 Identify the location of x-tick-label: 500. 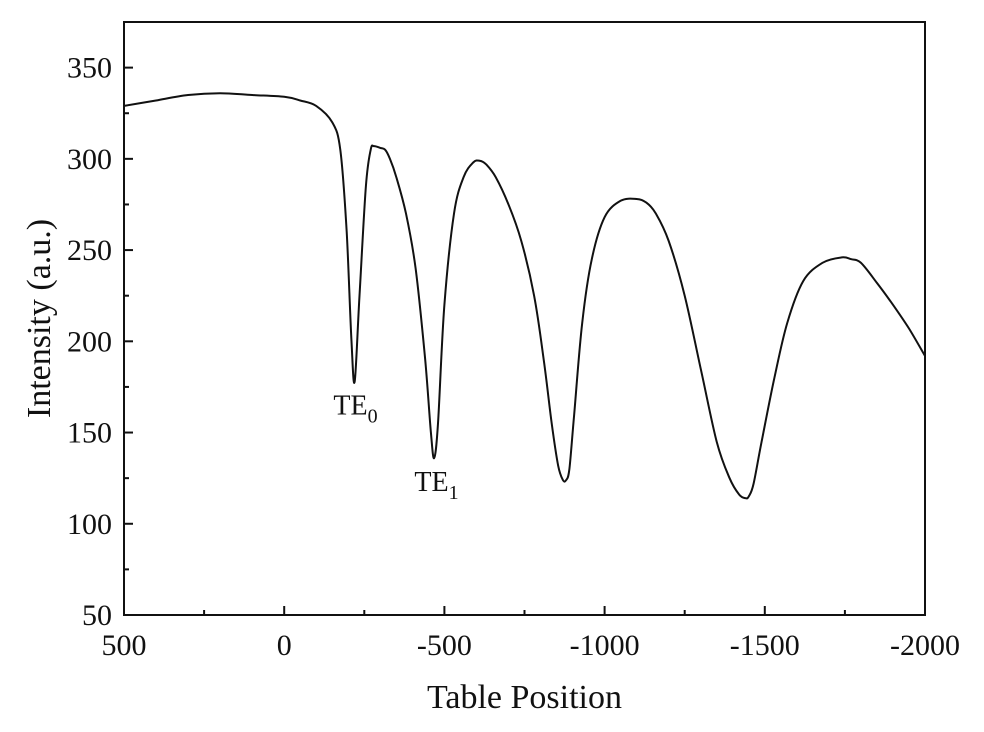
(124, 645).